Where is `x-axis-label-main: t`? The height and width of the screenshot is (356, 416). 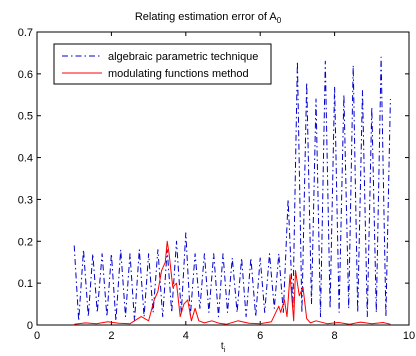 x-axis-label-main: t is located at coordinates (222, 346).